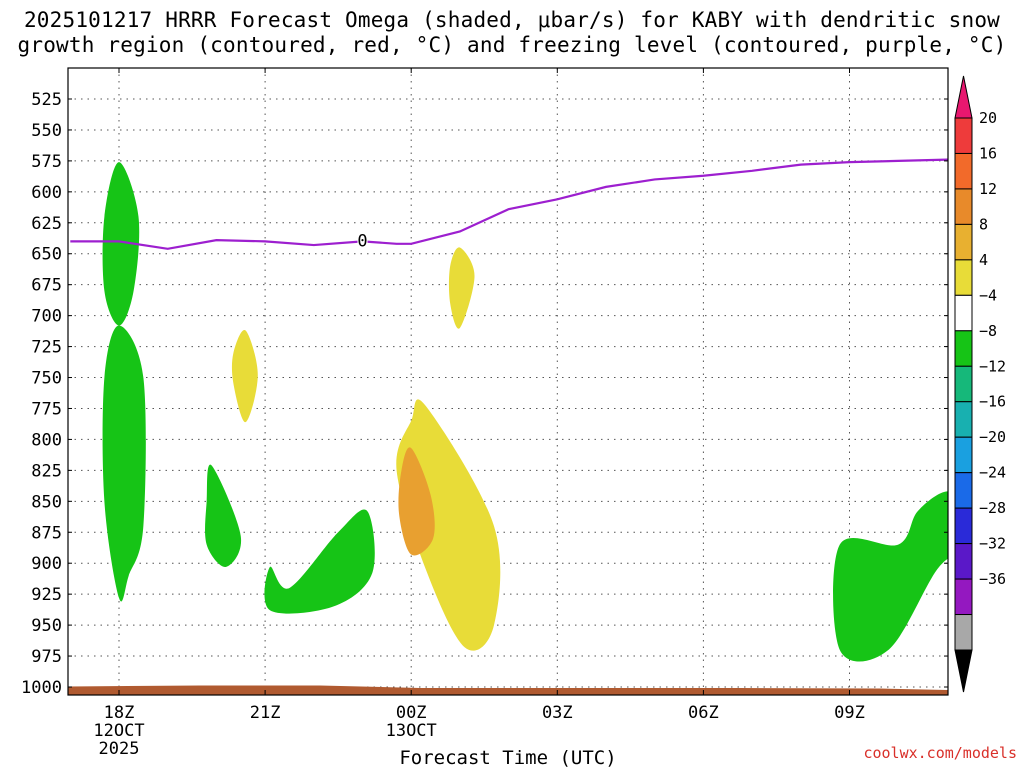 Image resolution: width=1024 pixels, height=768 pixels. I want to click on x-tick-label: 00Z, so click(411, 713).